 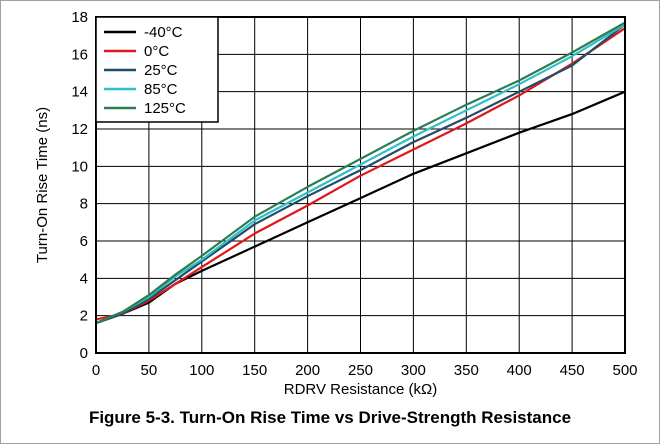 I want to click on x-tick-label: 0, so click(x=96, y=370).